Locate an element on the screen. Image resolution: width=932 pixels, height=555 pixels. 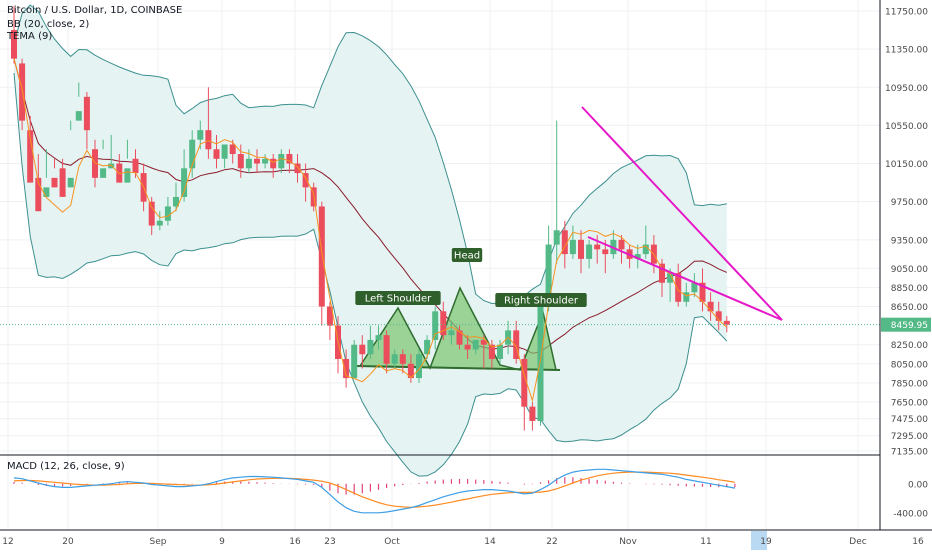
wedge-trendlines is located at coordinates (682, 213).